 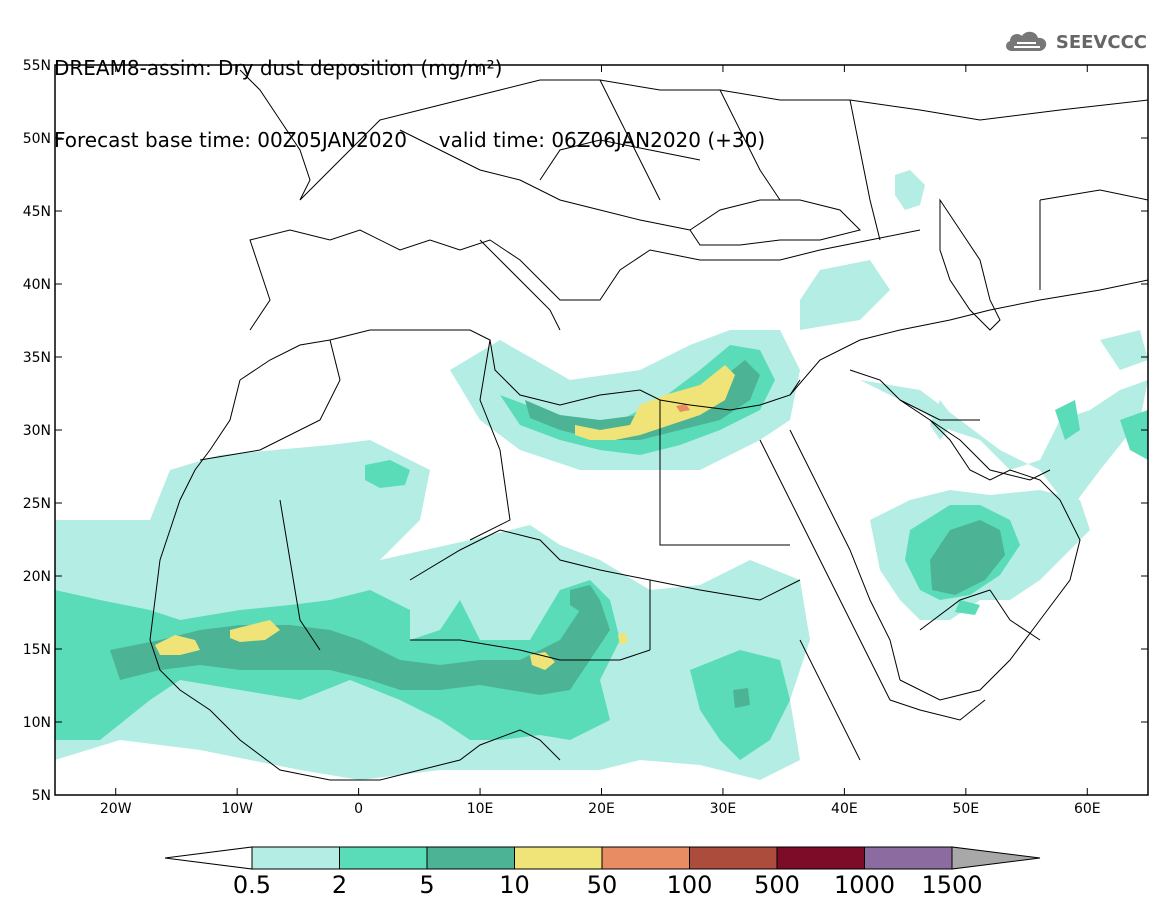 I want to click on lon-tick-label: 20E, so click(x=601, y=809).